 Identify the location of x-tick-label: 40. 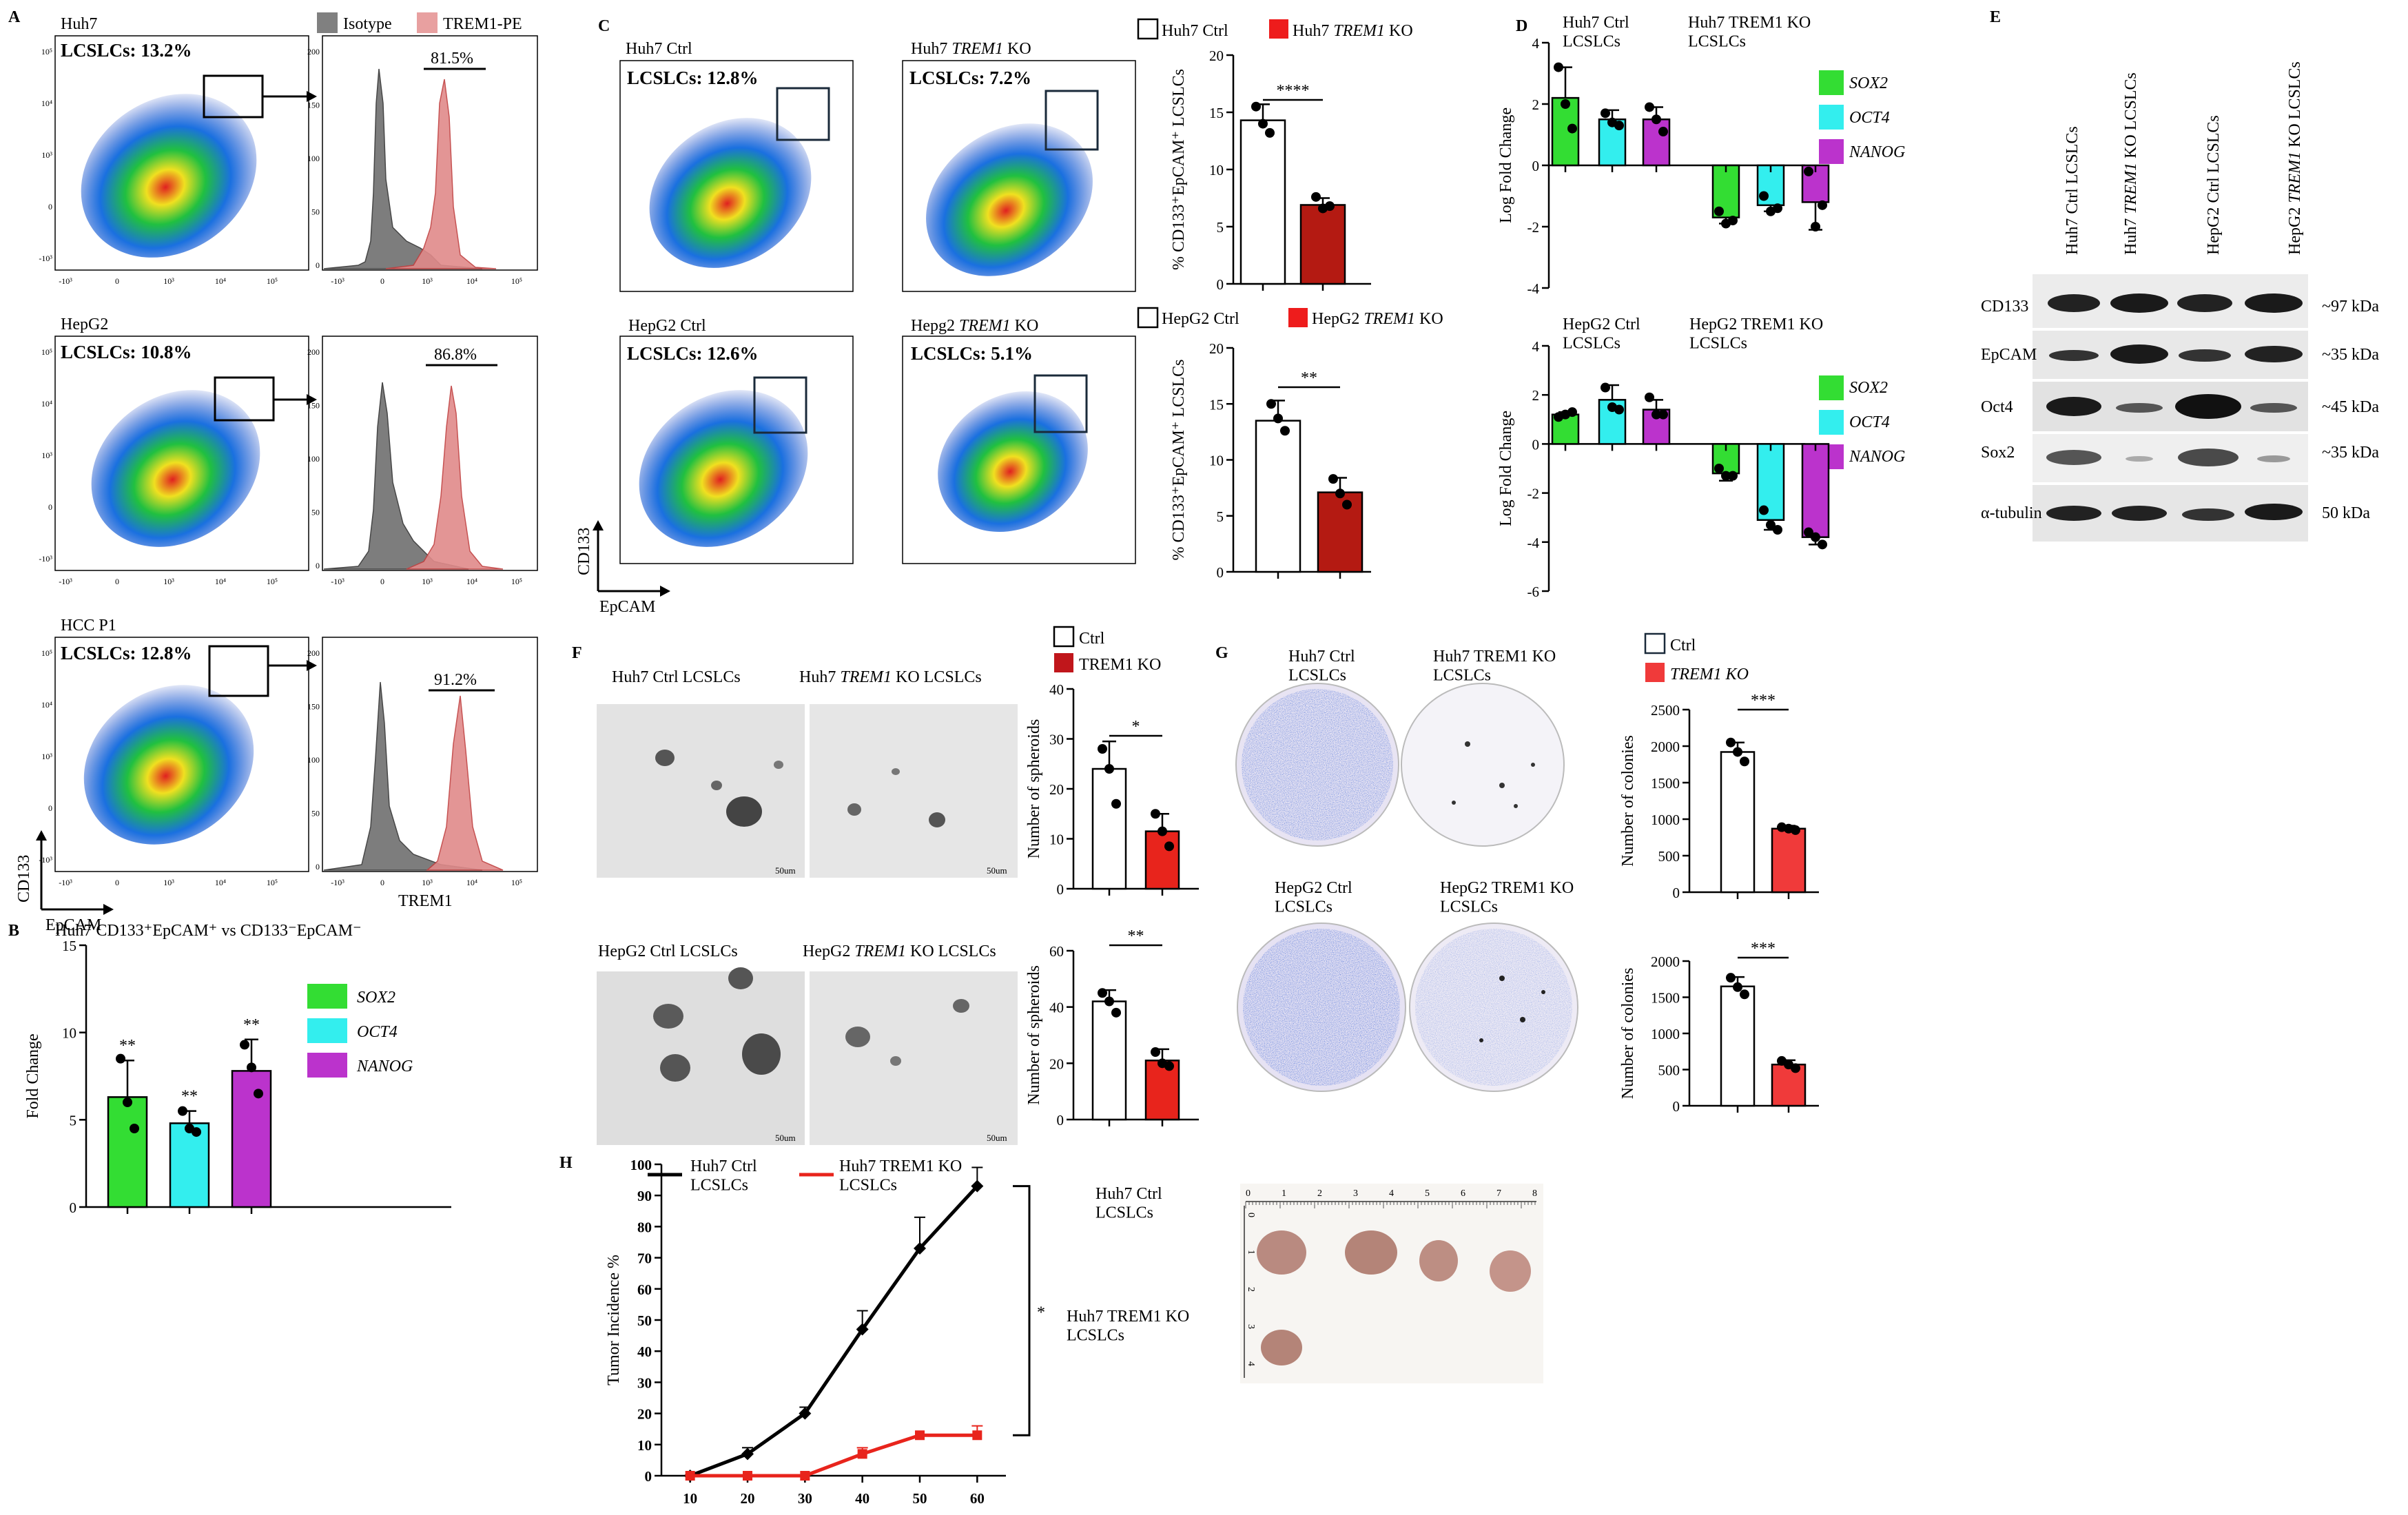
(862, 1498).